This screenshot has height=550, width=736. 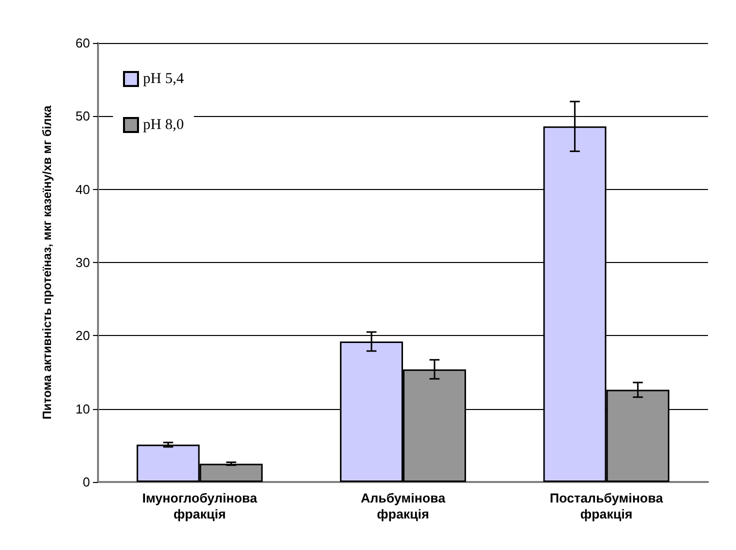 I want to click on y-tick-label: 60, so click(x=83, y=43).